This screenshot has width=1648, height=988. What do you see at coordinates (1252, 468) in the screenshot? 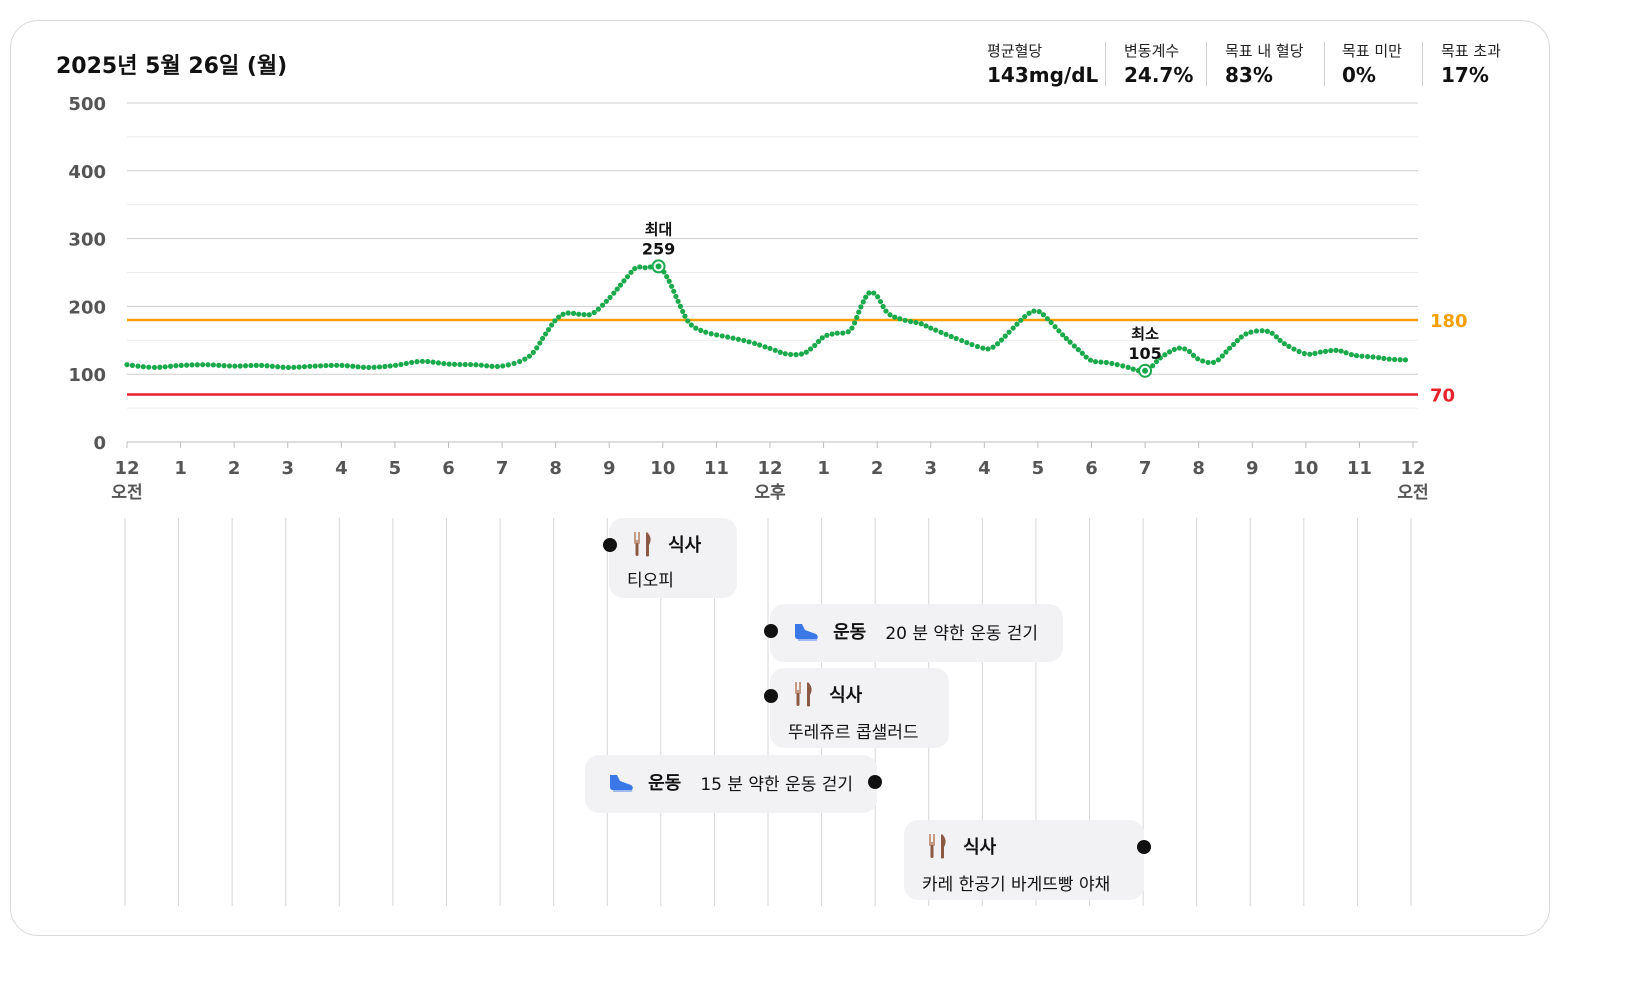
I see `x-tick-label: 9` at bounding box center [1252, 468].